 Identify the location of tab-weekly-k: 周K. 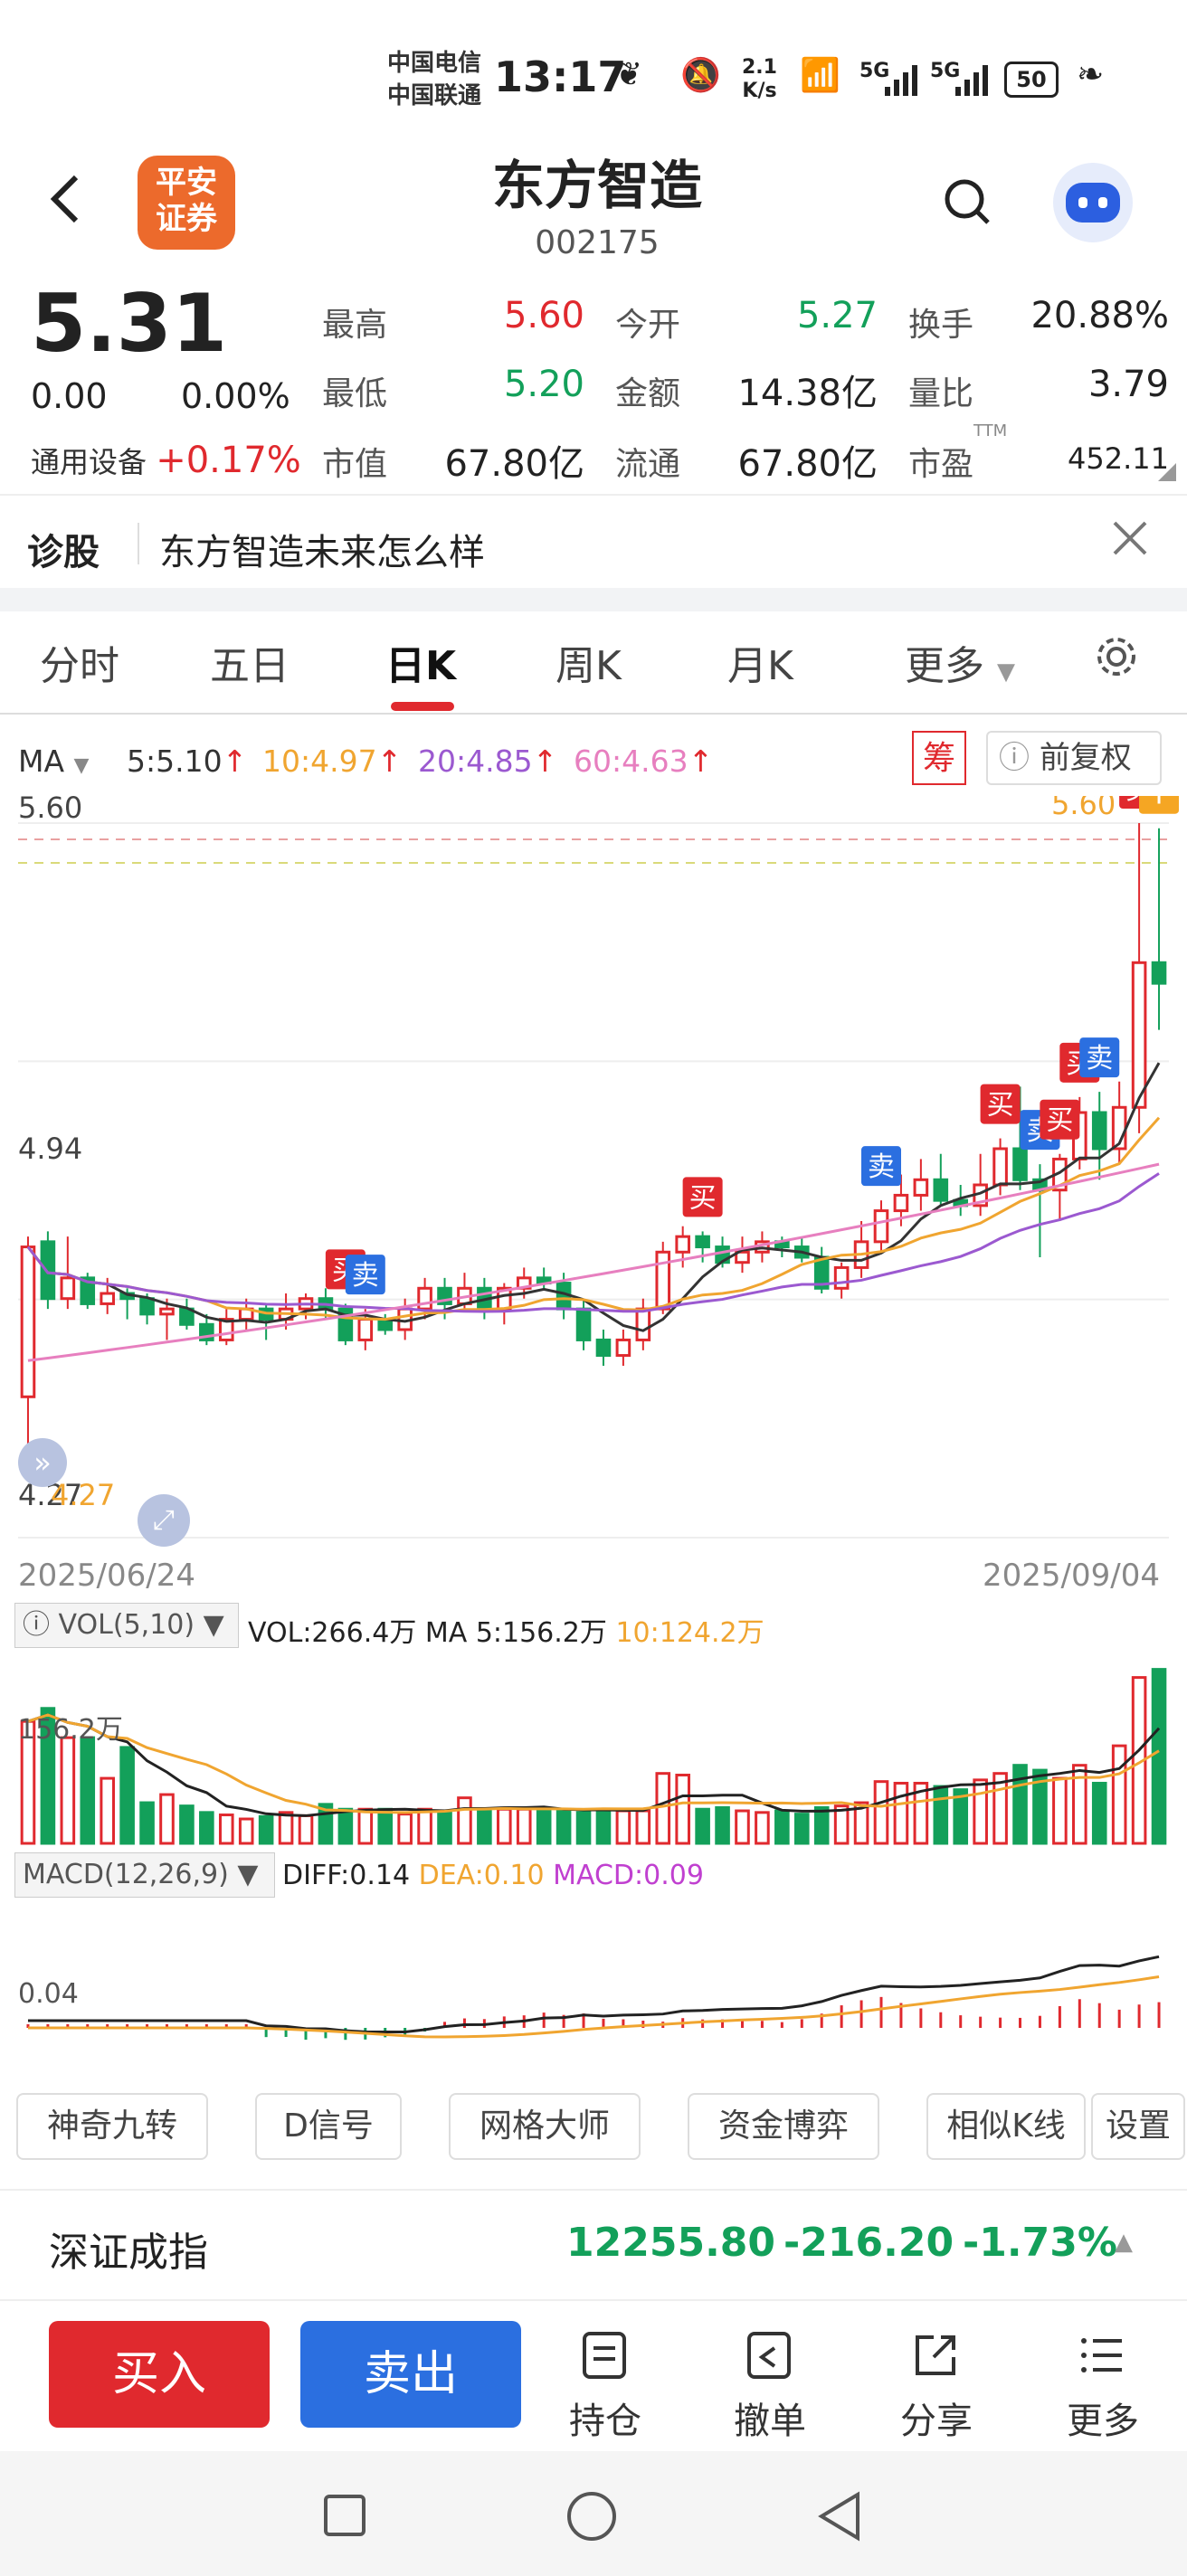
(589, 666).